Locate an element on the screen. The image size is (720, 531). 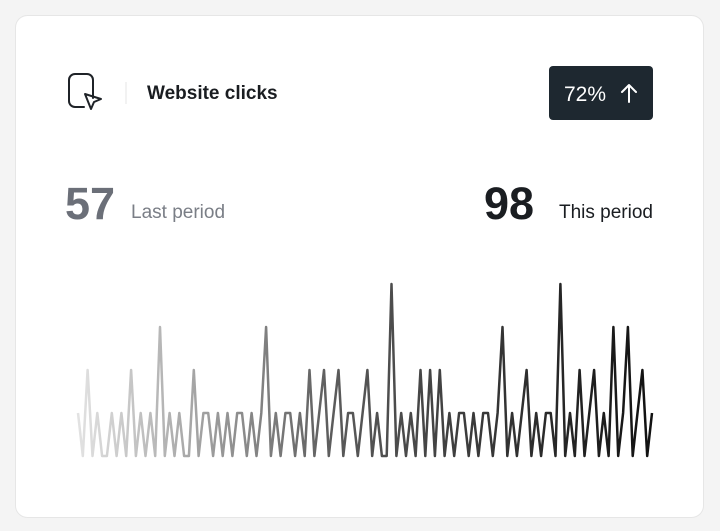
change-badge is located at coordinates (601, 93).